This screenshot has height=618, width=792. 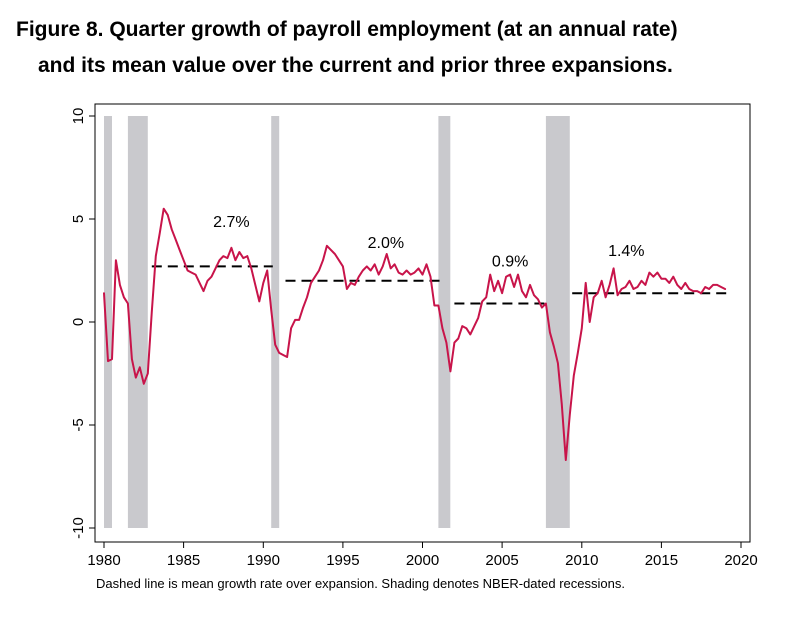 What do you see at coordinates (78, 322) in the screenshot?
I see `y-tick-label-0: 0` at bounding box center [78, 322].